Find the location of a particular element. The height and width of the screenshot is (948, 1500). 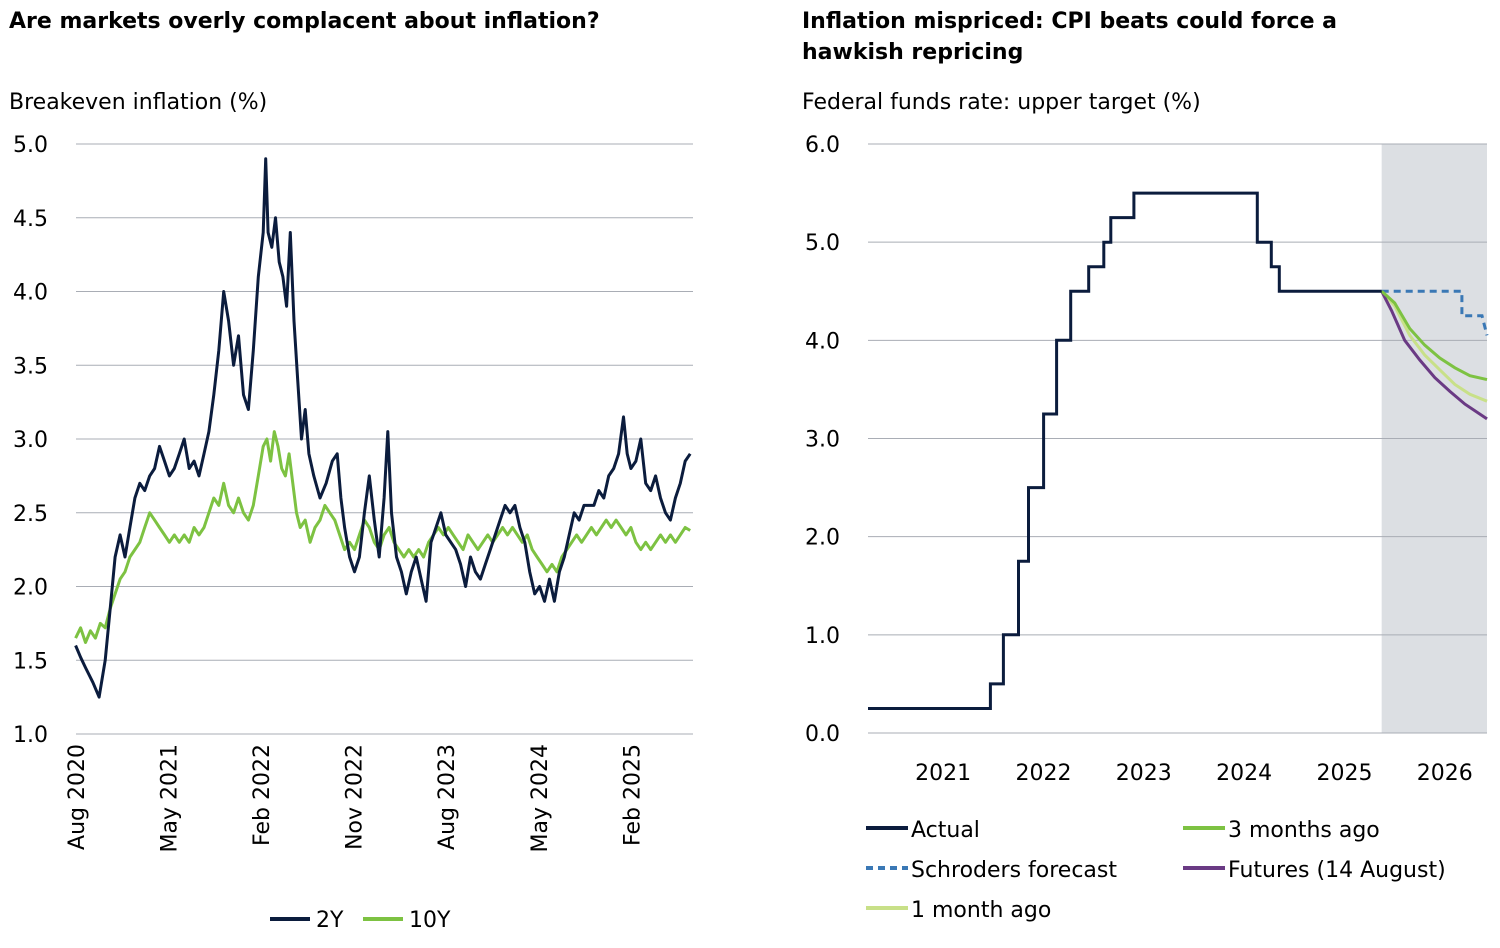

right-ytick-label: 5.0 is located at coordinates (822, 243).